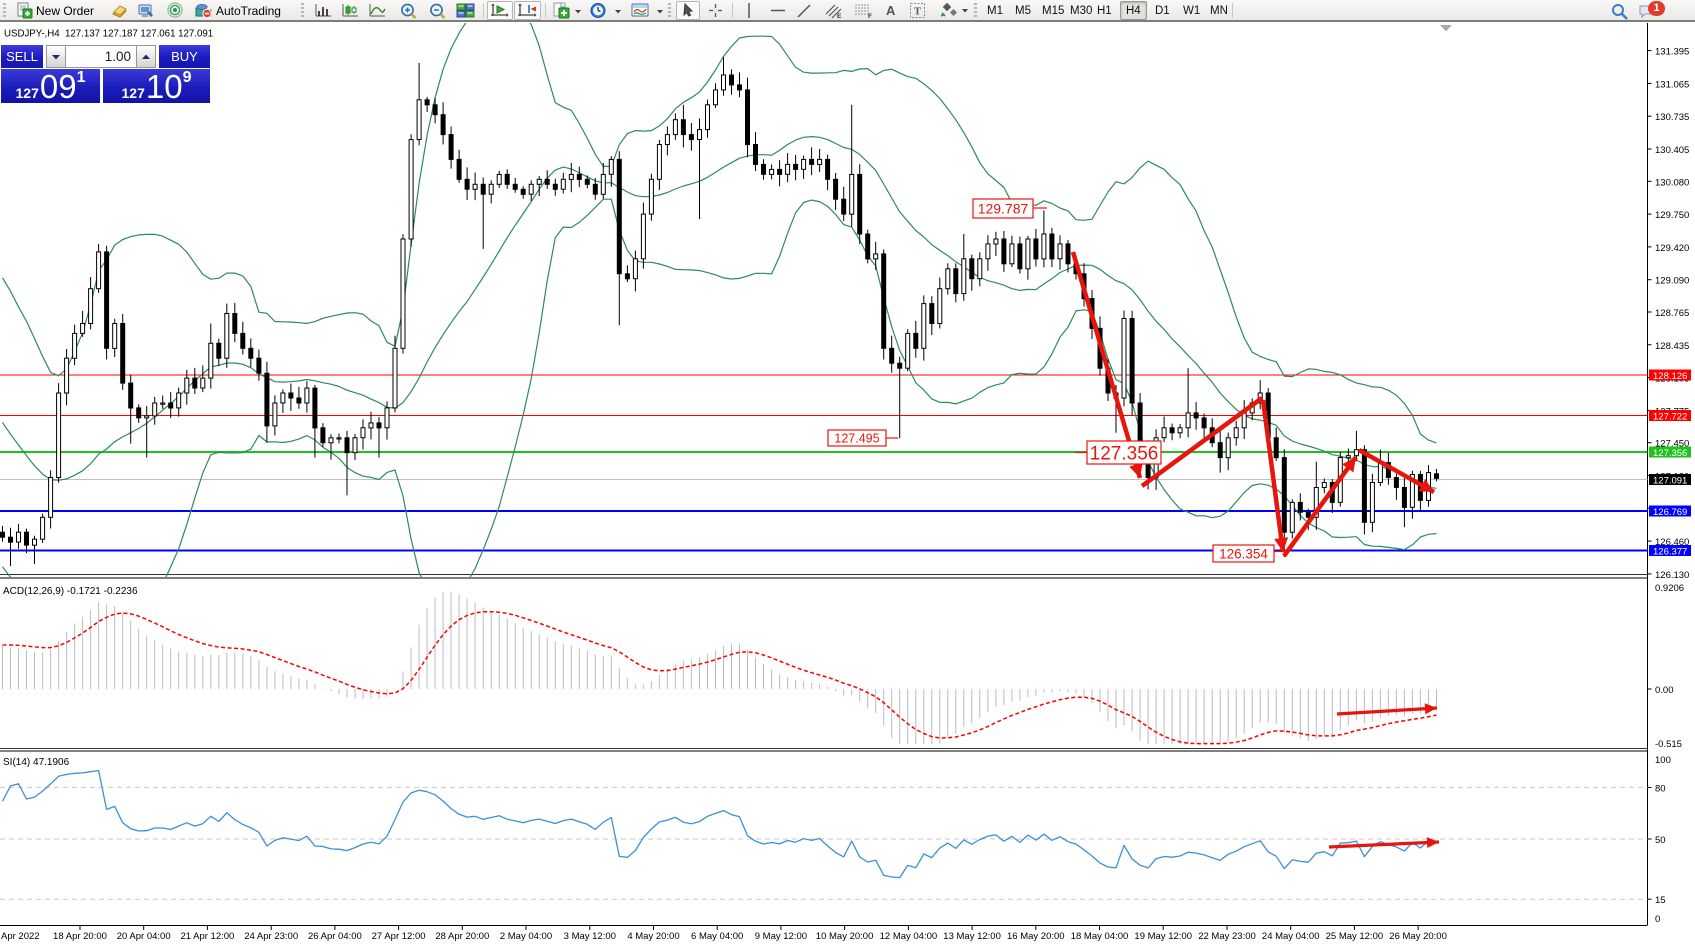  What do you see at coordinates (144, 936) in the screenshot?
I see `svg-text: 20 Apr 04:00` at bounding box center [144, 936].